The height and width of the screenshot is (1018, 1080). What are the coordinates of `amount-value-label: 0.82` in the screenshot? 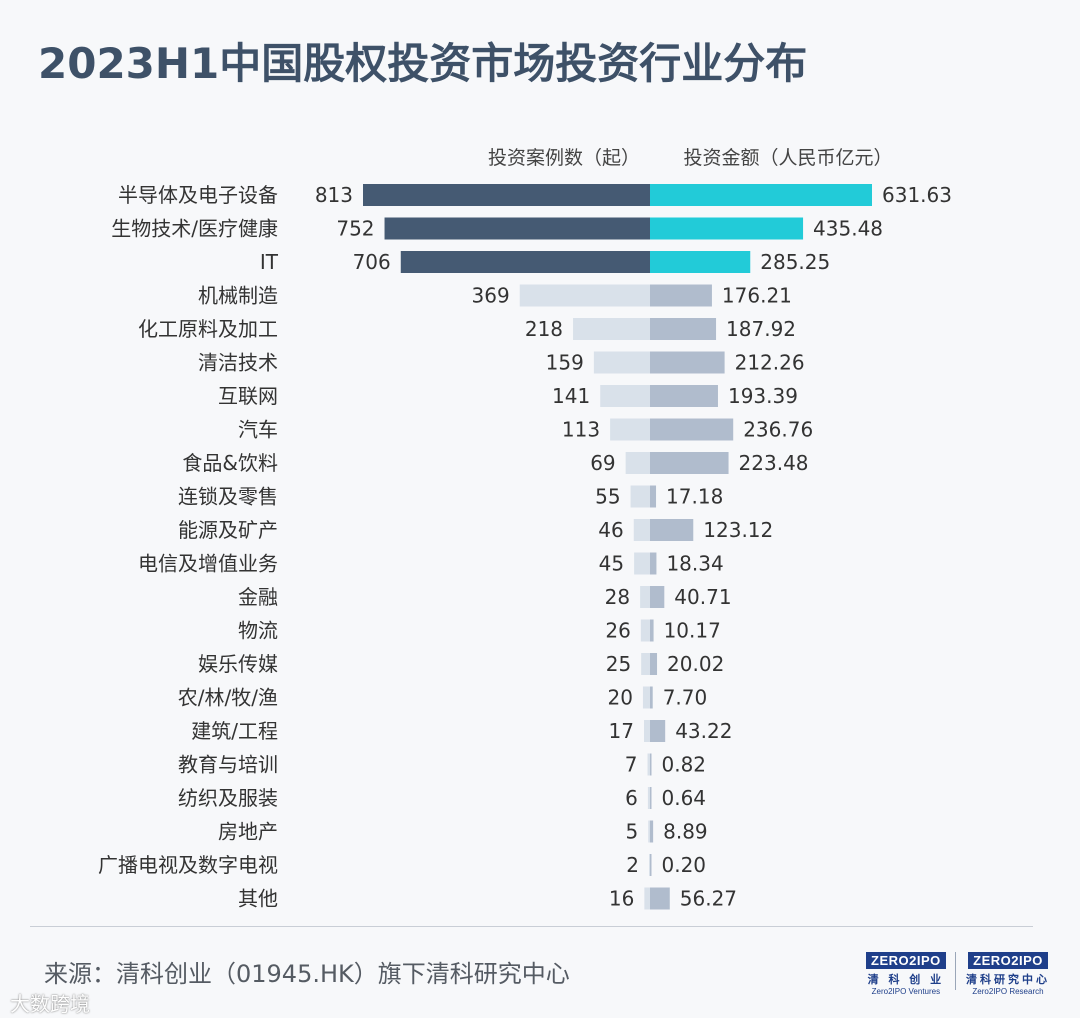 It's located at (684, 765).